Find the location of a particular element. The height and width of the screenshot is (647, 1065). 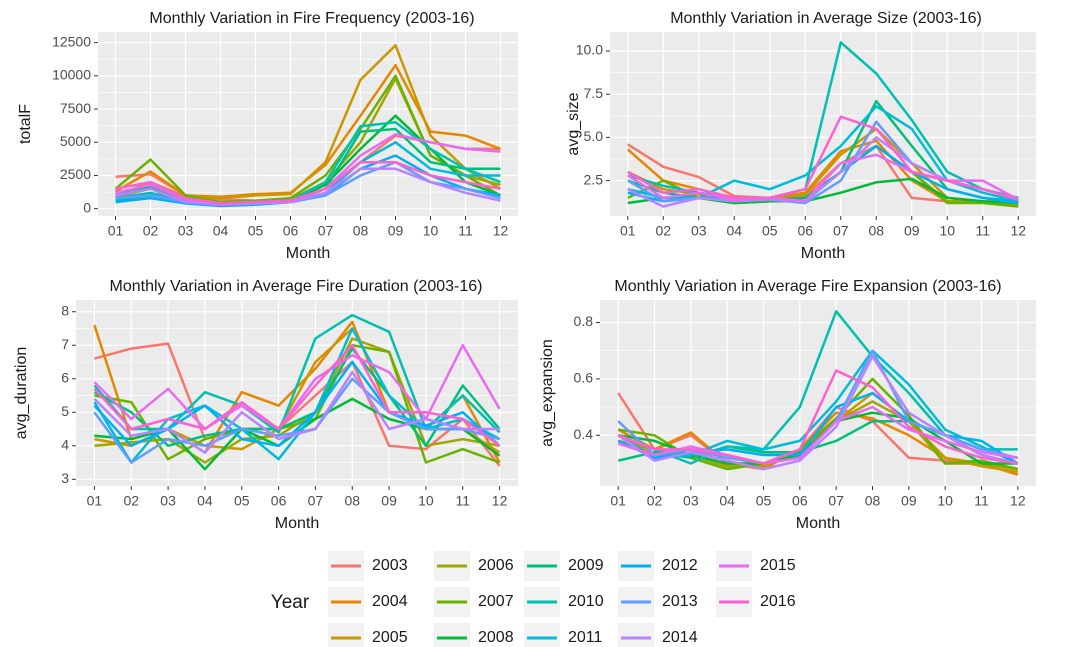

y-tick-label: 12500 is located at coordinates (71, 41).